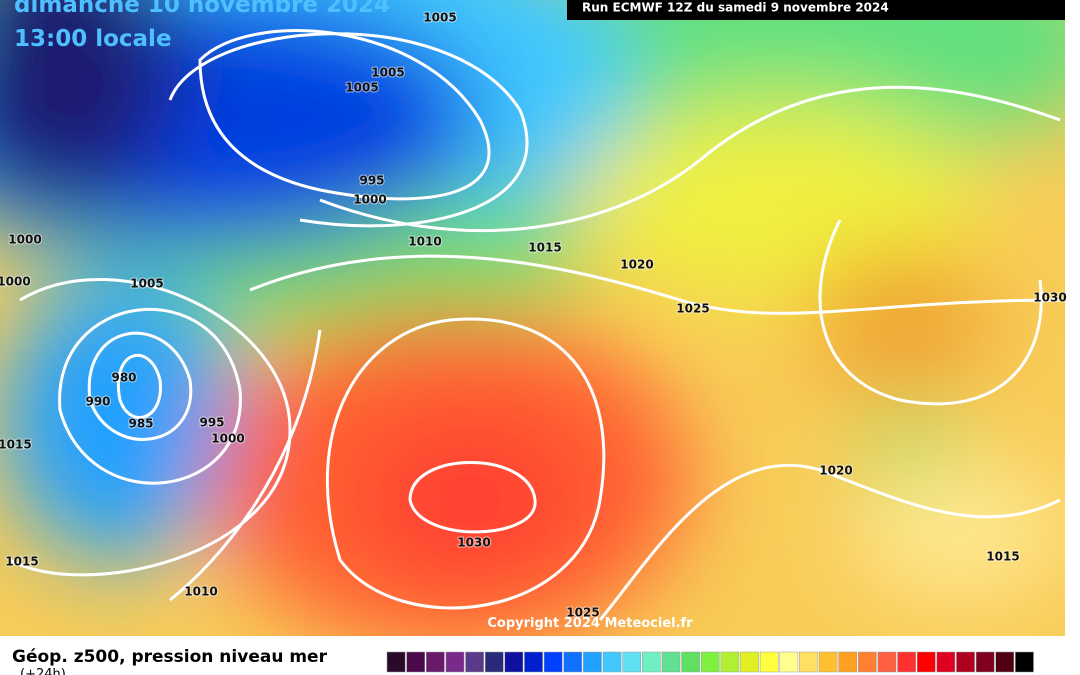 Image resolution: width=1080 pixels, height=675 pixels. Describe the element at coordinates (170, 657) in the screenshot. I see `legend-title: Géop. z500, pression niveau mer` at that location.